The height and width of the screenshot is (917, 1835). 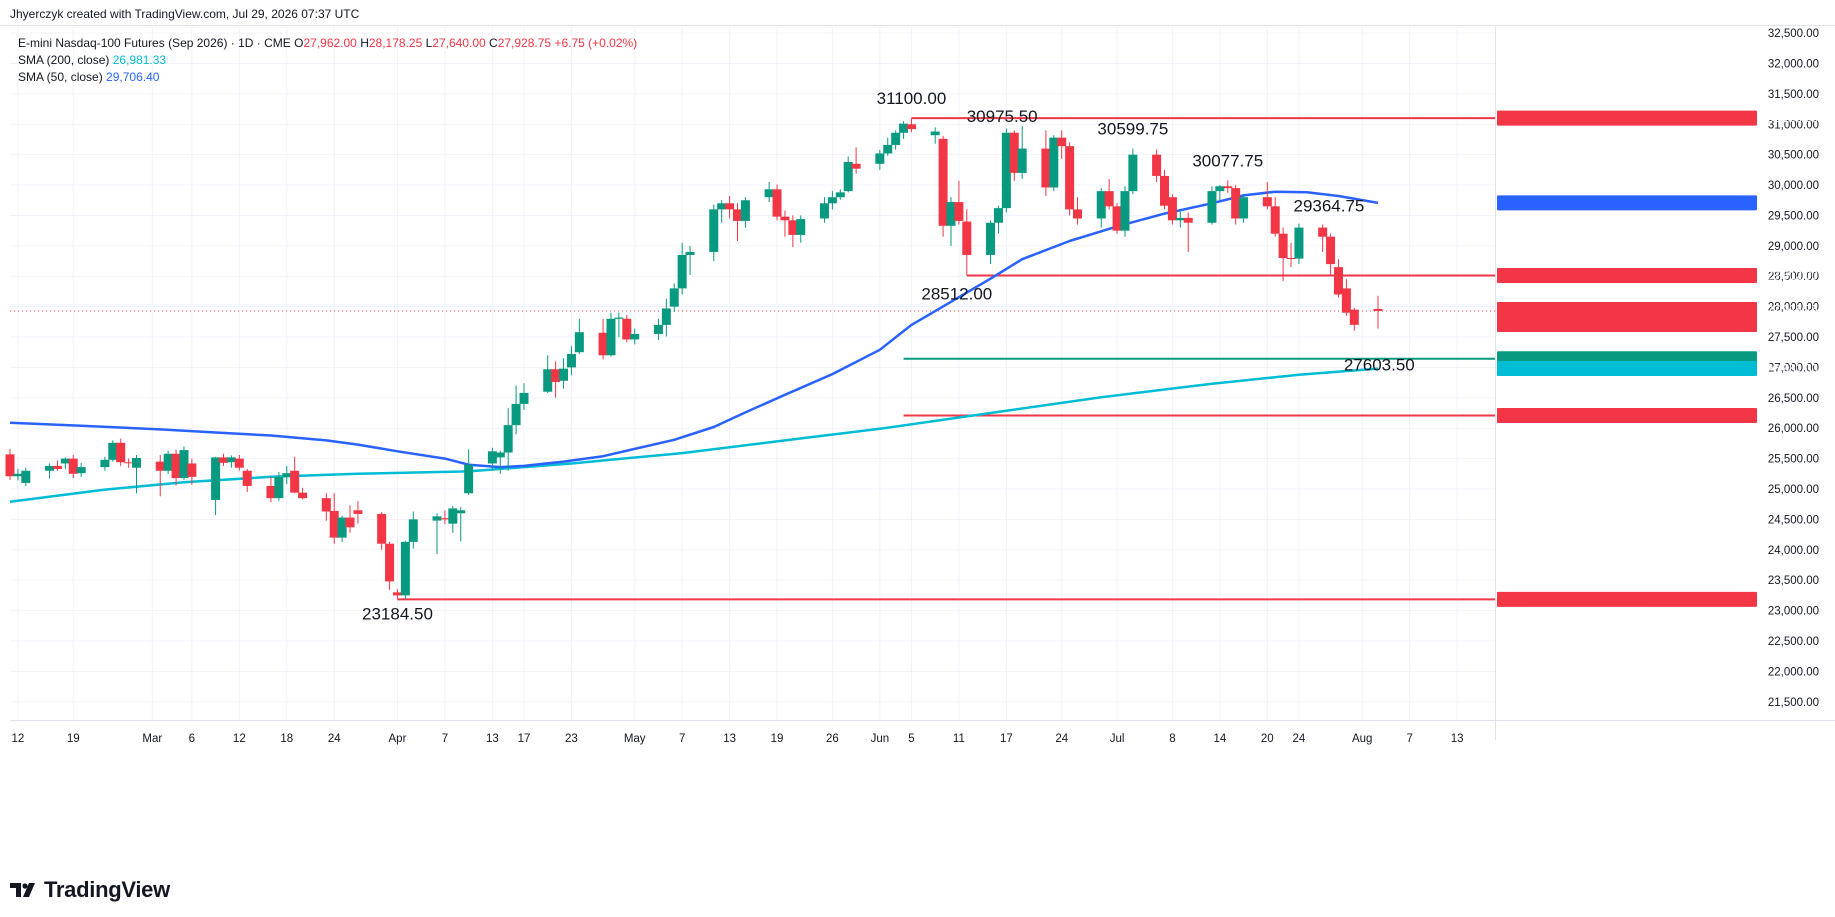 What do you see at coordinates (327, 60) in the screenshot?
I see `legend-sma200-row: SMA (200, close) 26,981.33` at bounding box center [327, 60].